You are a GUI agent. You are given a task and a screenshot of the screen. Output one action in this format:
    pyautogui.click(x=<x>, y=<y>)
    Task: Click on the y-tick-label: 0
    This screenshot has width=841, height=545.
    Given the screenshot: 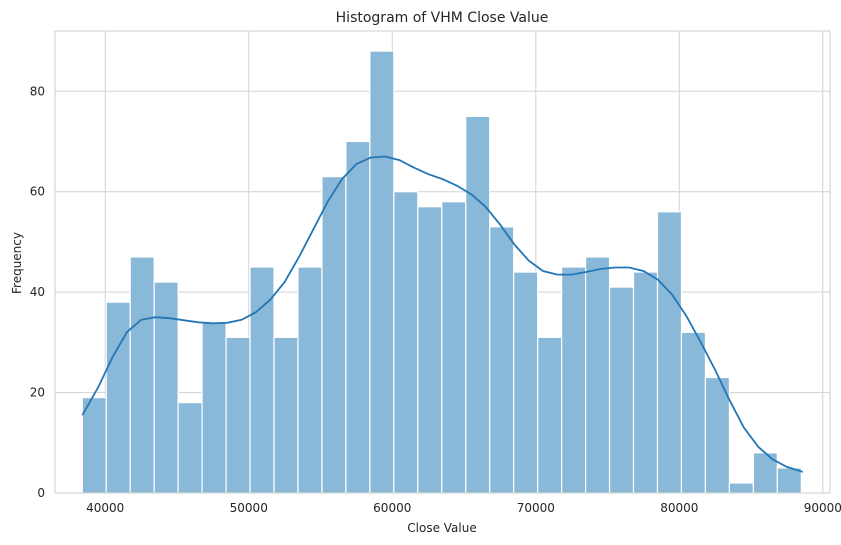 What is the action you would take?
    pyautogui.click(x=41, y=493)
    